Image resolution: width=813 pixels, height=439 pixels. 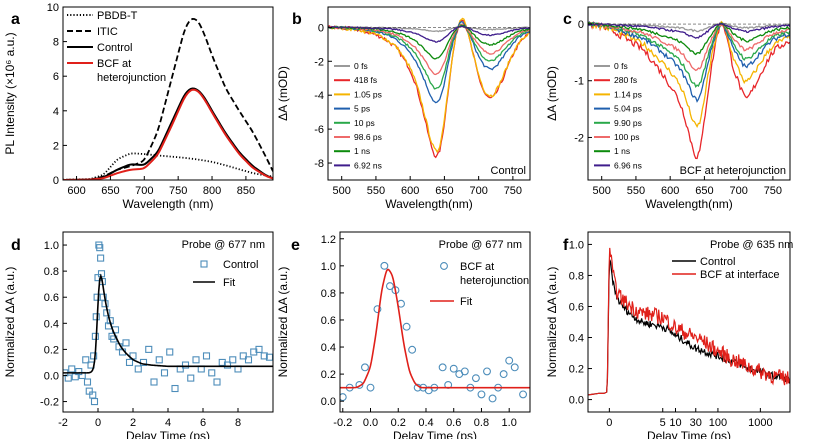 I want to click on x-tick-label: 4, so click(x=168, y=423).